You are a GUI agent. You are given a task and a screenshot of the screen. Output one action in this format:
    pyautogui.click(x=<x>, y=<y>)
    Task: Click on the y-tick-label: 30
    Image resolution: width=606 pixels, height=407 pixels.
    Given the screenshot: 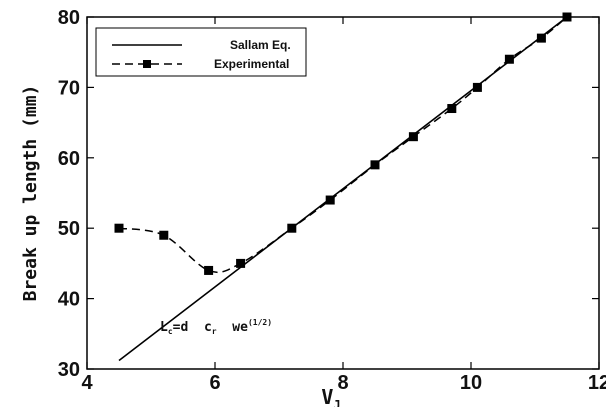 What is the action you would take?
    pyautogui.click(x=69, y=370)
    